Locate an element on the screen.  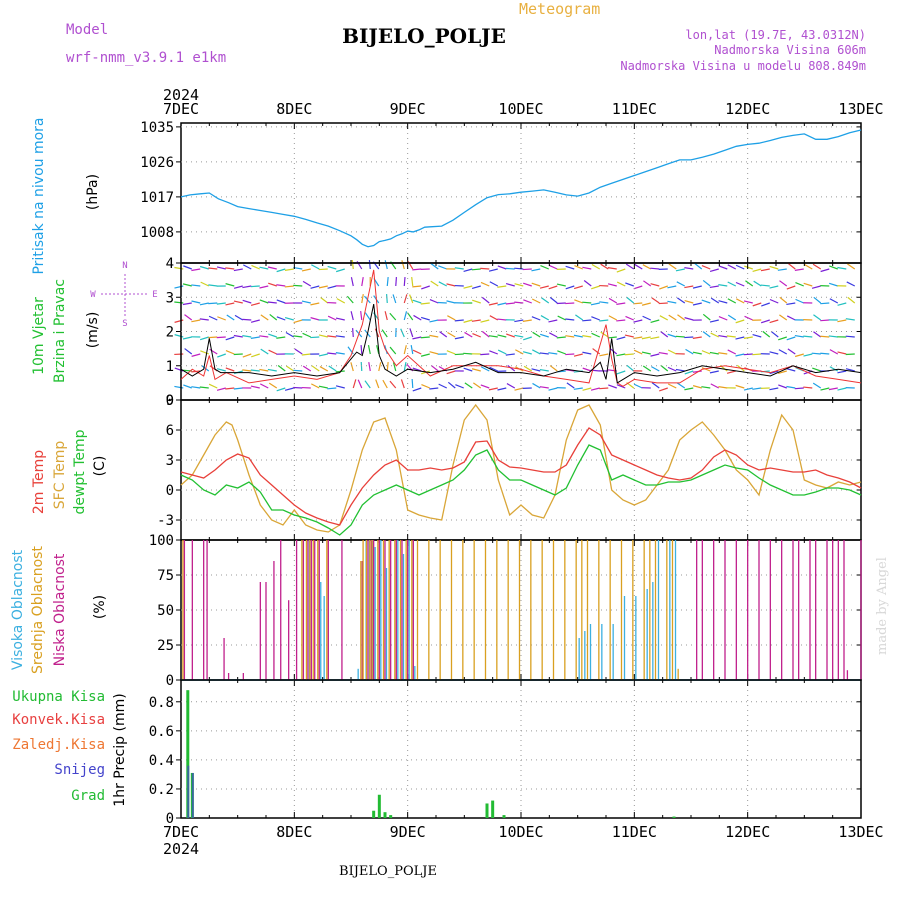
precip-ytick-label: 0.6 is located at coordinates (161, 732).